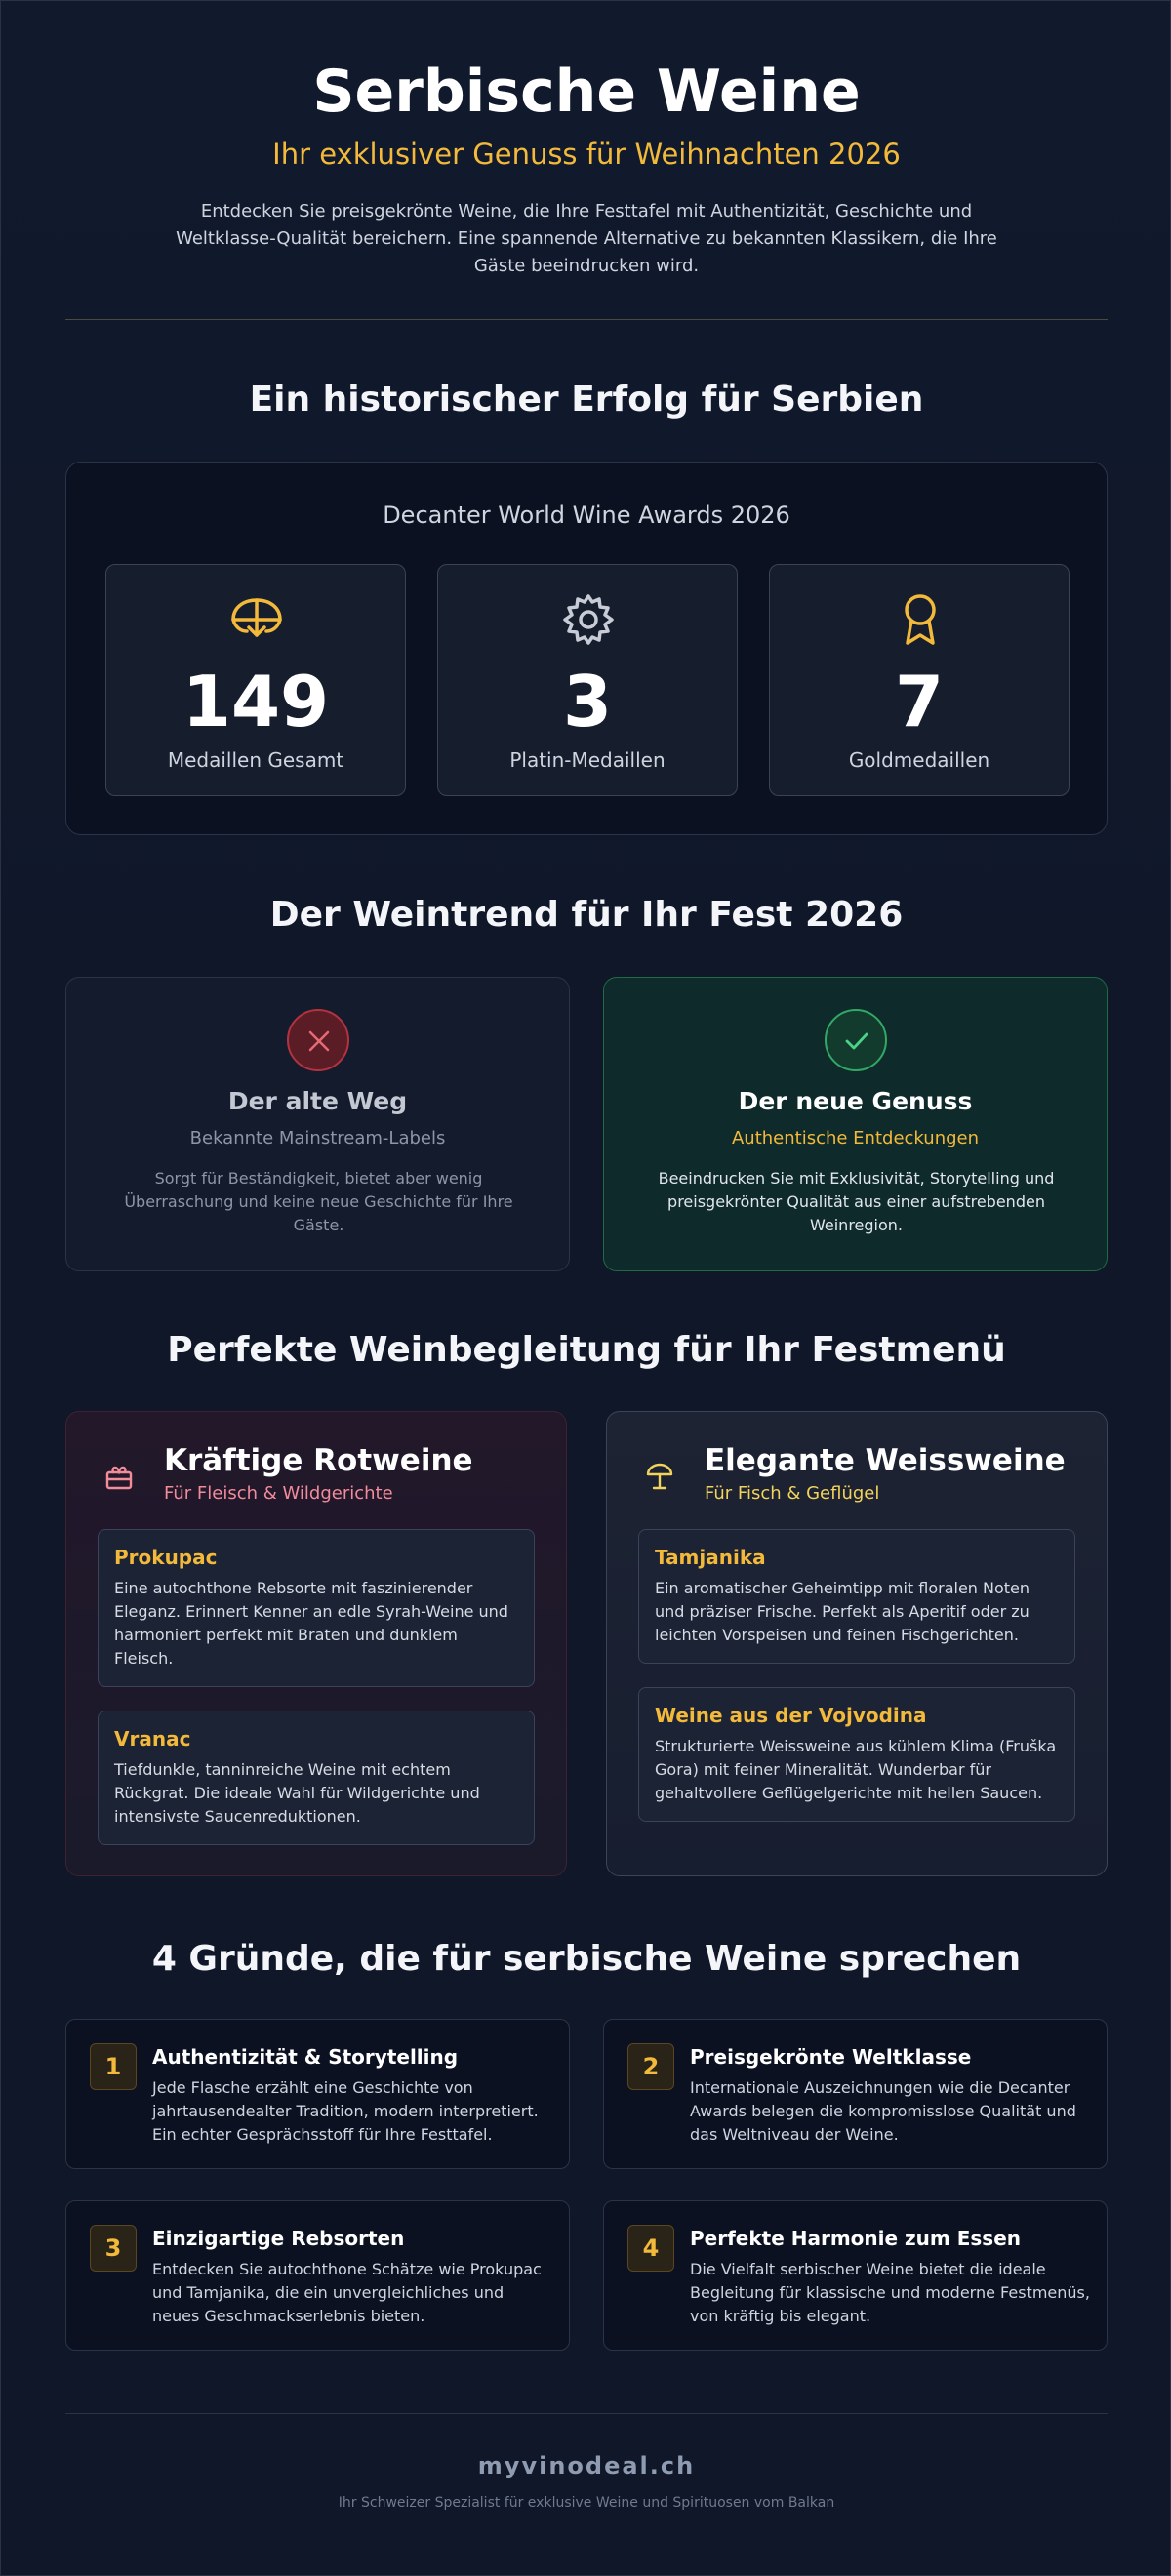 The width and height of the screenshot is (1171, 2576). Describe the element at coordinates (919, 702) in the screenshot. I see `stat-value: 7` at that location.